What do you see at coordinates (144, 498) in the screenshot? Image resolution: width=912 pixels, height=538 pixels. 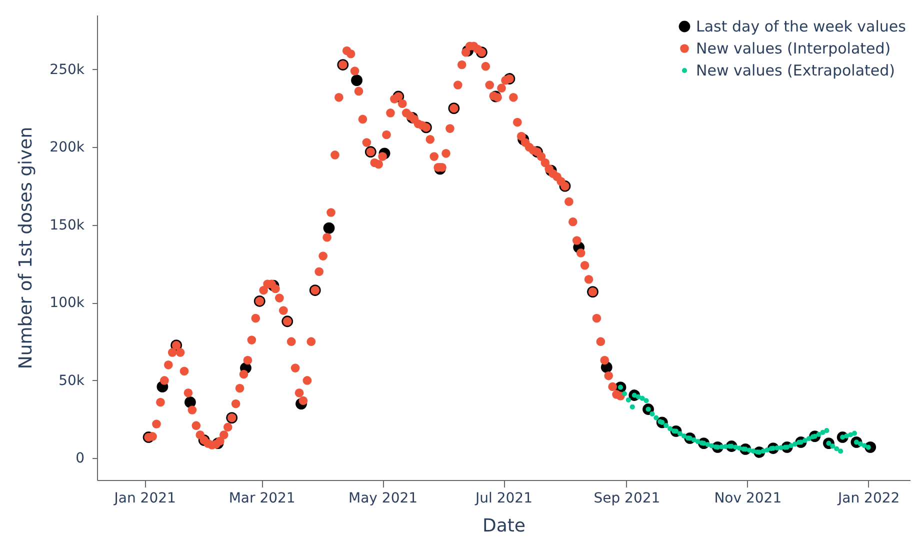 I see `x-tick-label: Jan 2021` at bounding box center [144, 498].